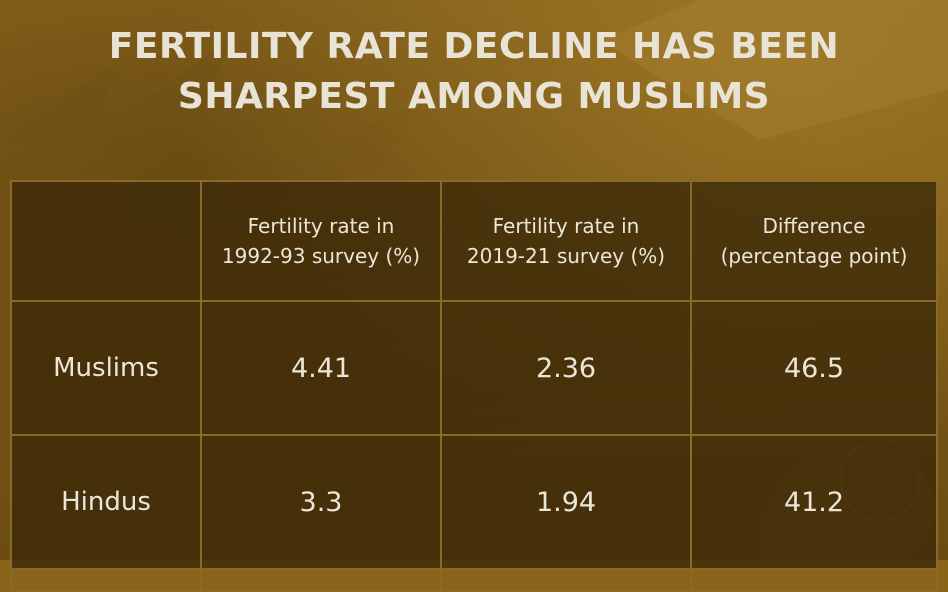  Describe the element at coordinates (814, 256) in the screenshot. I see `header-difference-line-2: (percentage point)` at that location.